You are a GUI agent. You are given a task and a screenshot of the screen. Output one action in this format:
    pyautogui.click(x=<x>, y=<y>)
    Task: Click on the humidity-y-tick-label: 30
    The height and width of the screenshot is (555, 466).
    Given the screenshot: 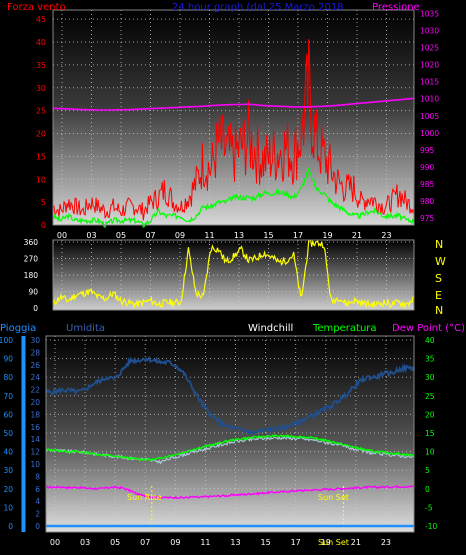 What is the action you would take?
    pyautogui.click(x=35, y=340)
    